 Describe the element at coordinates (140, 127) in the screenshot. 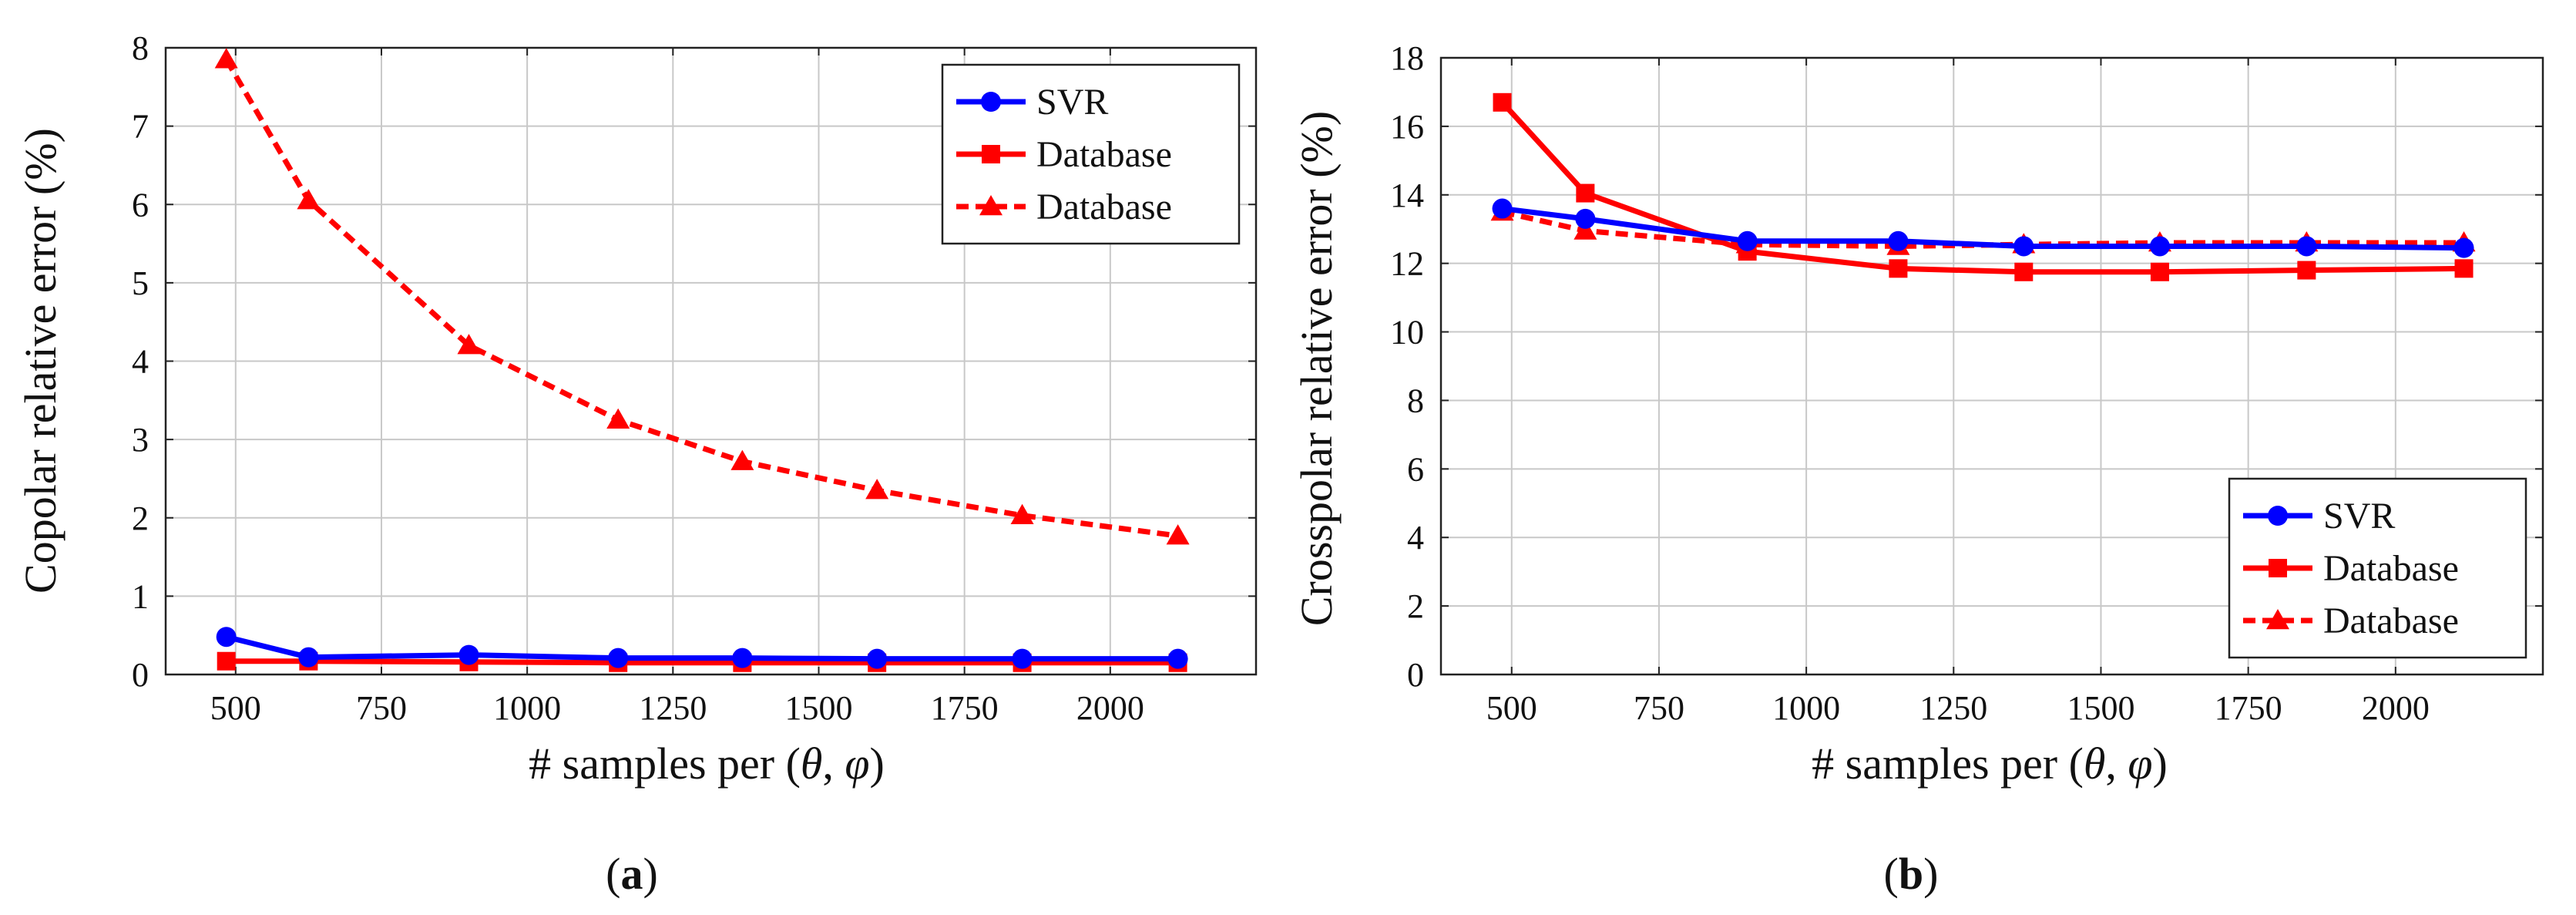

I see `y-tick-label: 7` at that location.